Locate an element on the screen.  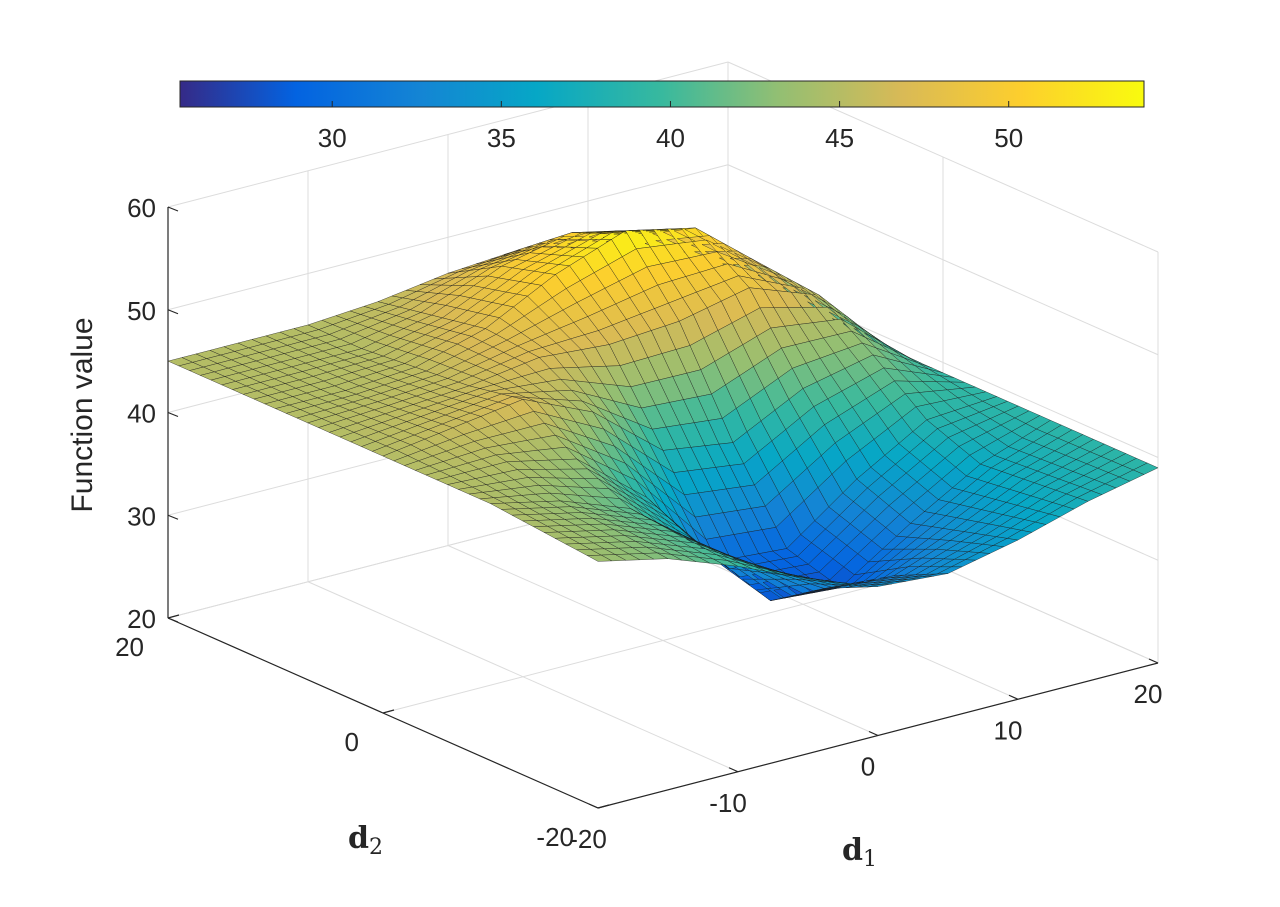
z-tick-label: 40 is located at coordinates (141, 414).